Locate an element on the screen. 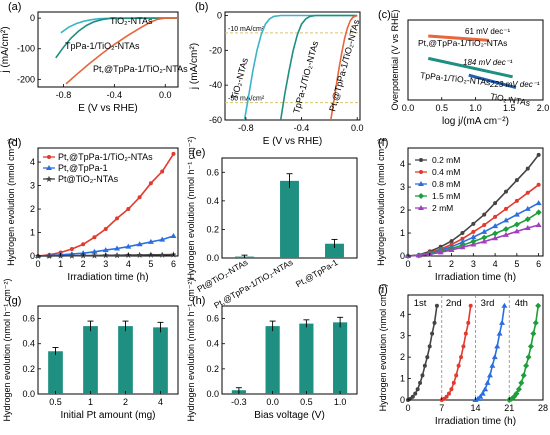 The image size is (550, 435). cycle-label: 2nd is located at coordinates (454, 303).